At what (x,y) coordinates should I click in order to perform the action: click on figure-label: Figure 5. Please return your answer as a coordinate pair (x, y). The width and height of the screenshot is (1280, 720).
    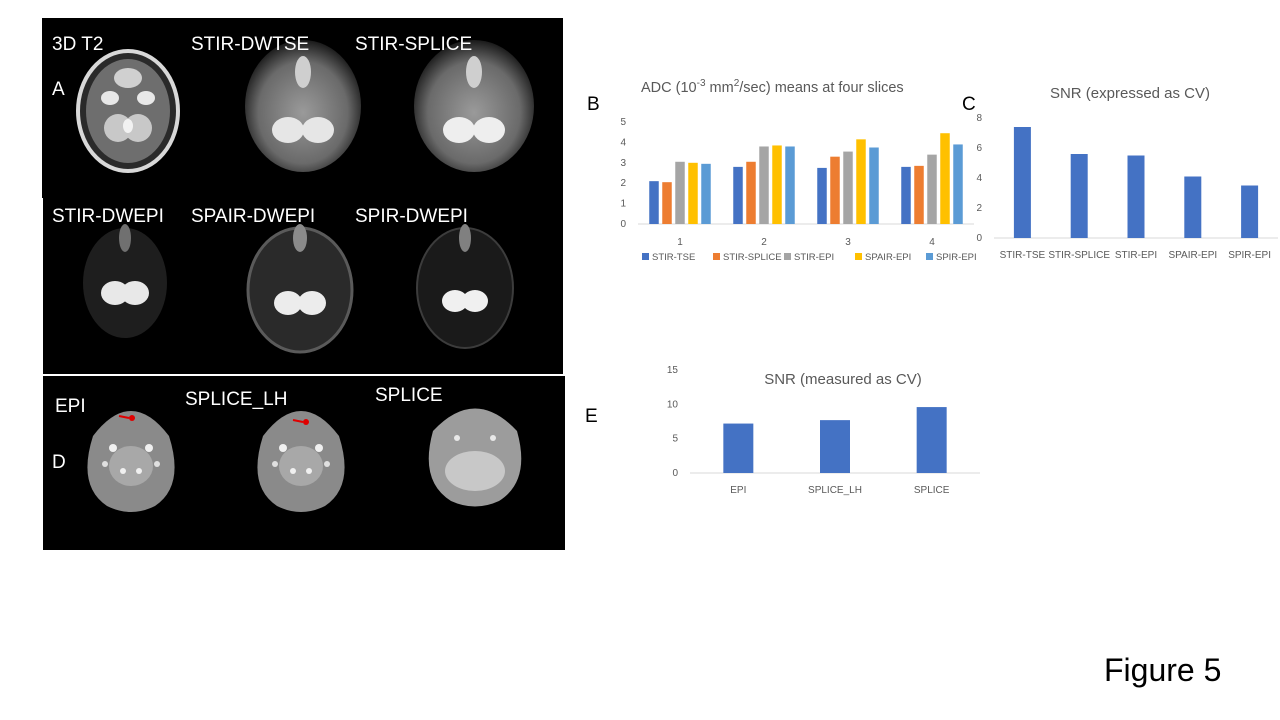
    Looking at the image, I should click on (1163, 670).